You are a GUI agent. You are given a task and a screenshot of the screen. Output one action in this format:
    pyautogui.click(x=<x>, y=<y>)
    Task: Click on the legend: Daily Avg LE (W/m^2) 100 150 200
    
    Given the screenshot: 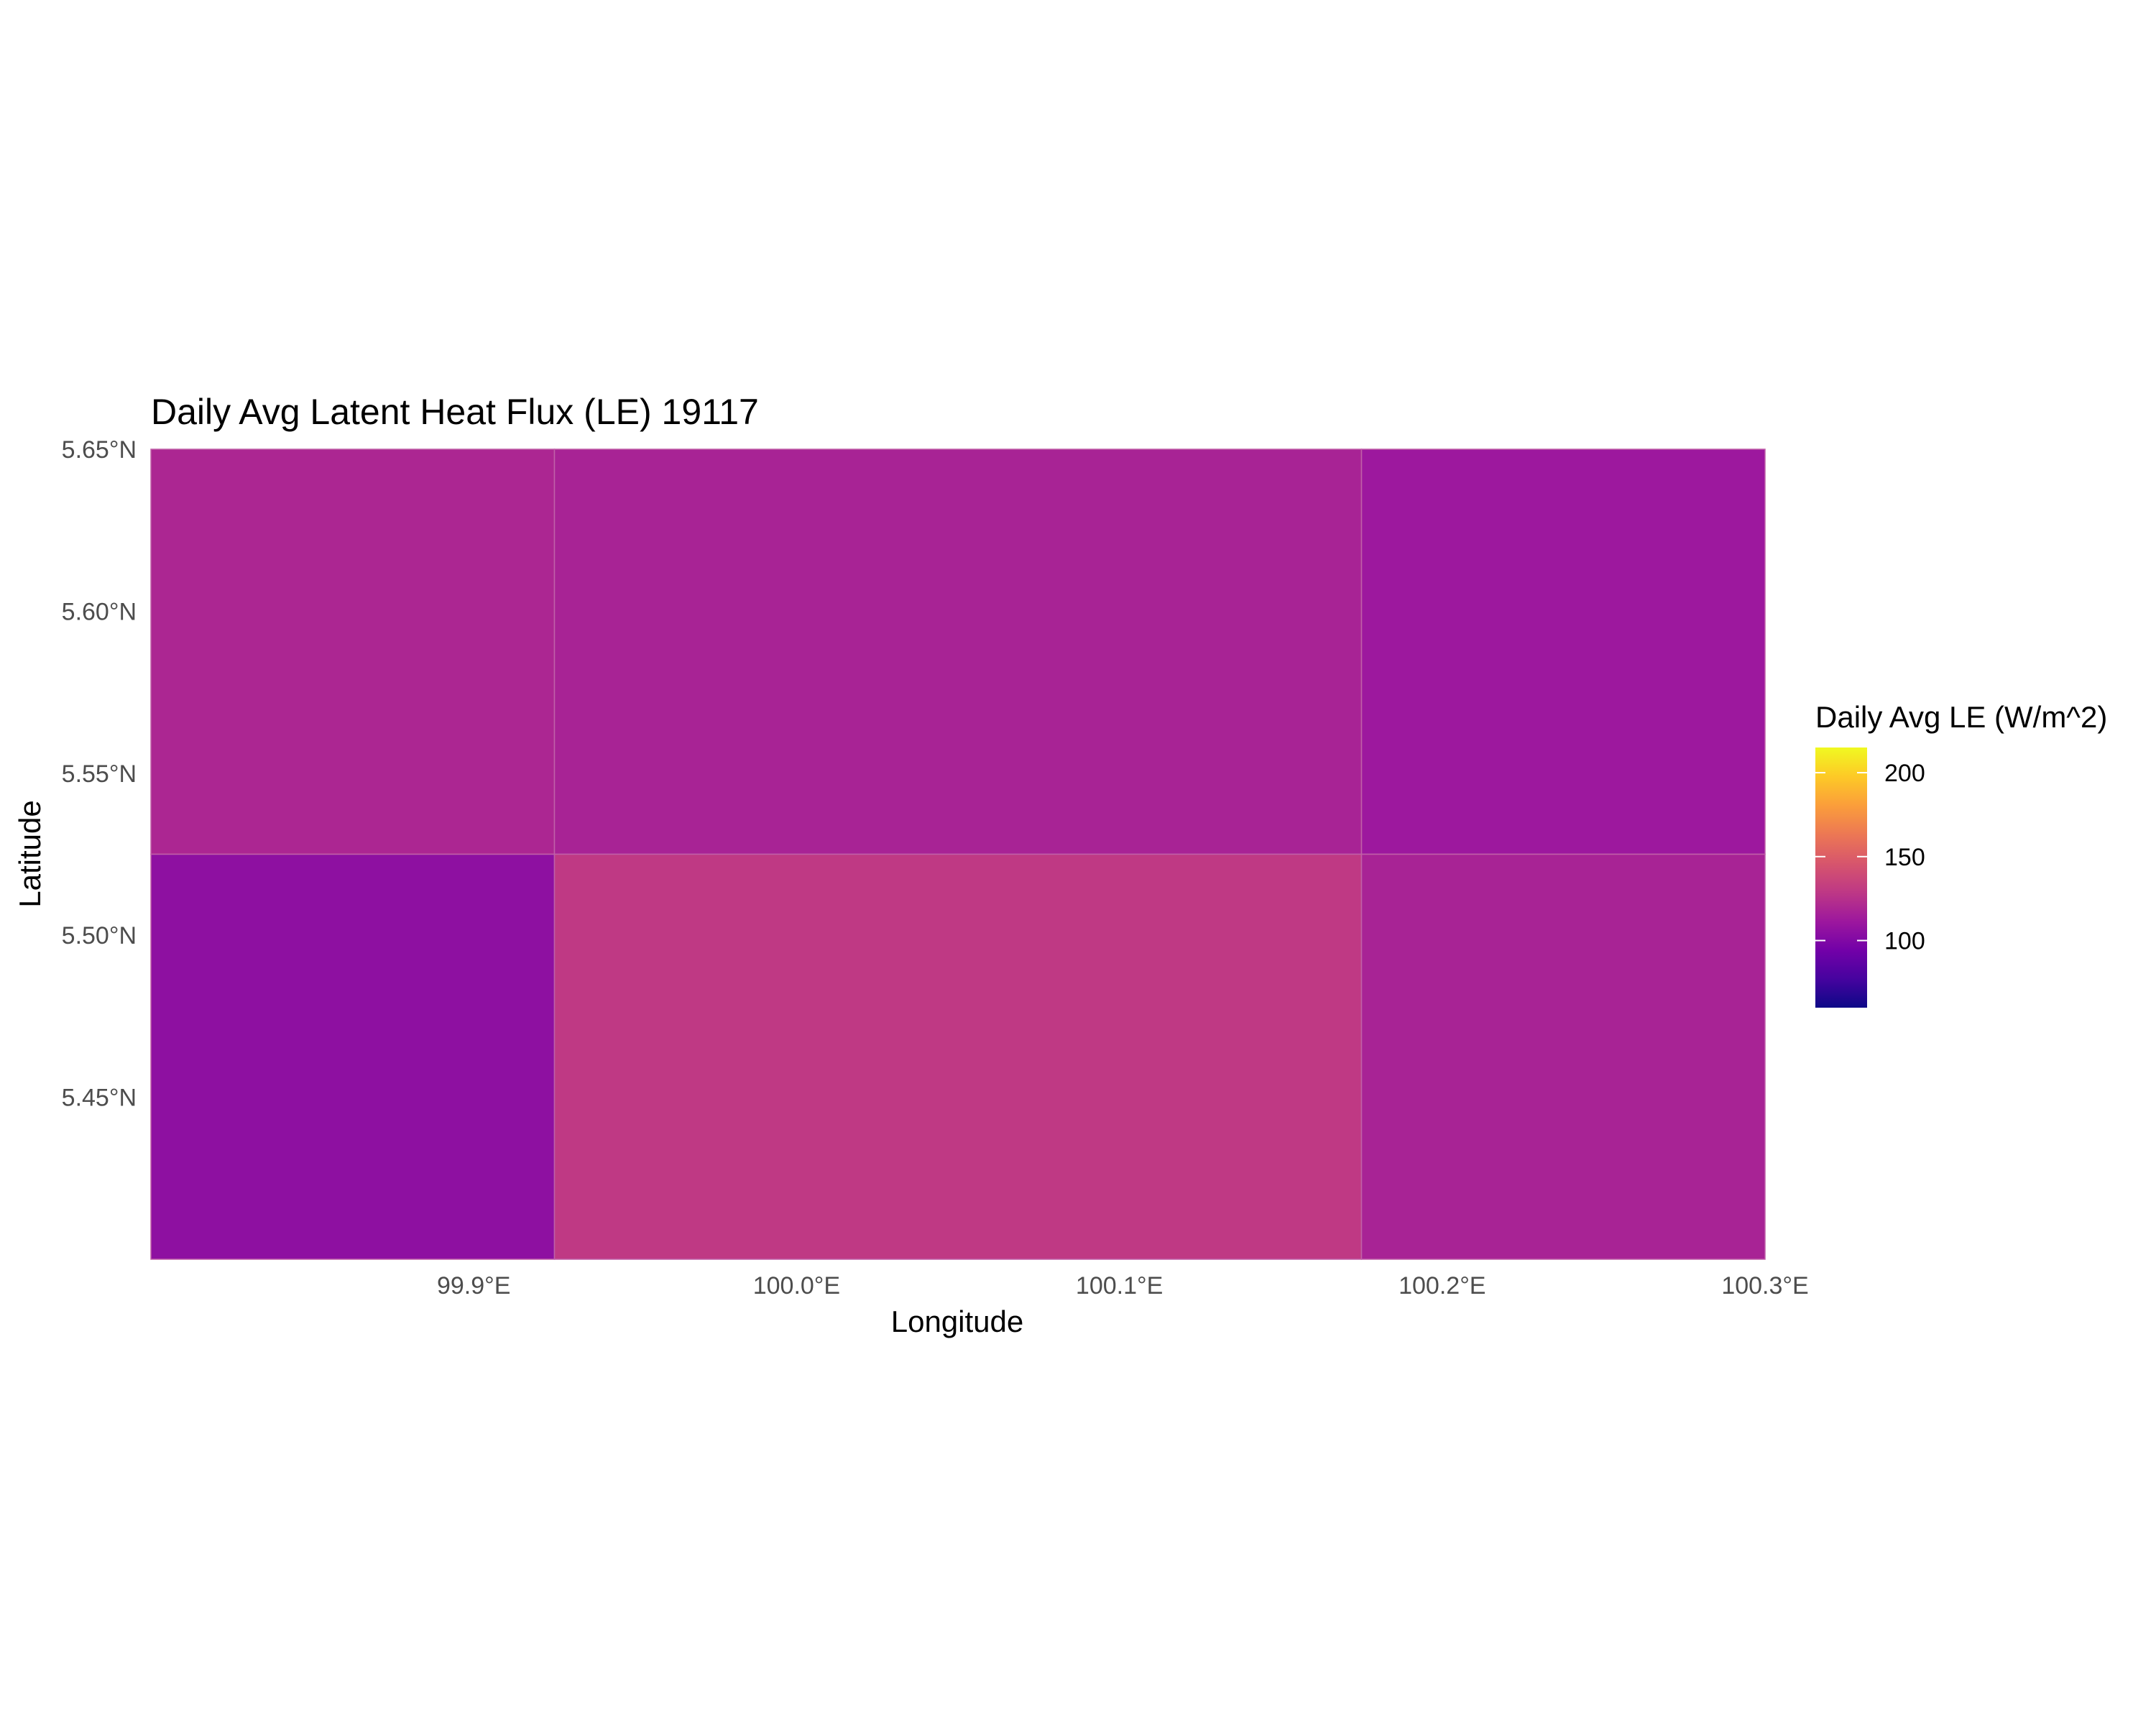 What is the action you would take?
    pyautogui.click(x=1961, y=854)
    